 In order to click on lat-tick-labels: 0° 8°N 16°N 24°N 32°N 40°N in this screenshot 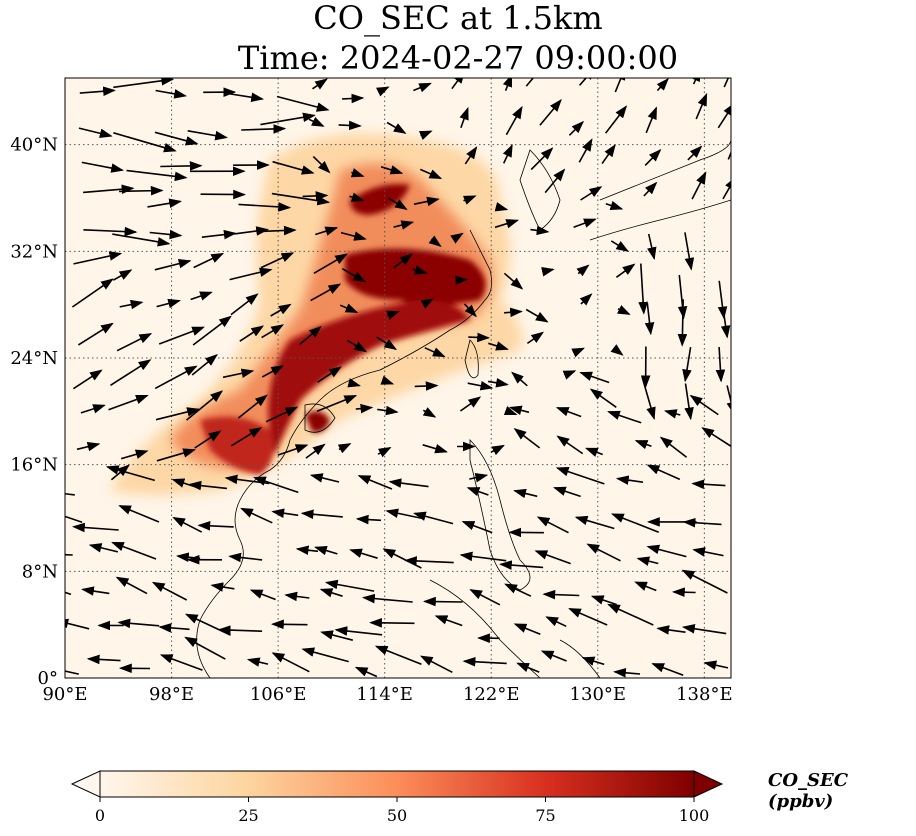, I will do `click(34, 412)`.